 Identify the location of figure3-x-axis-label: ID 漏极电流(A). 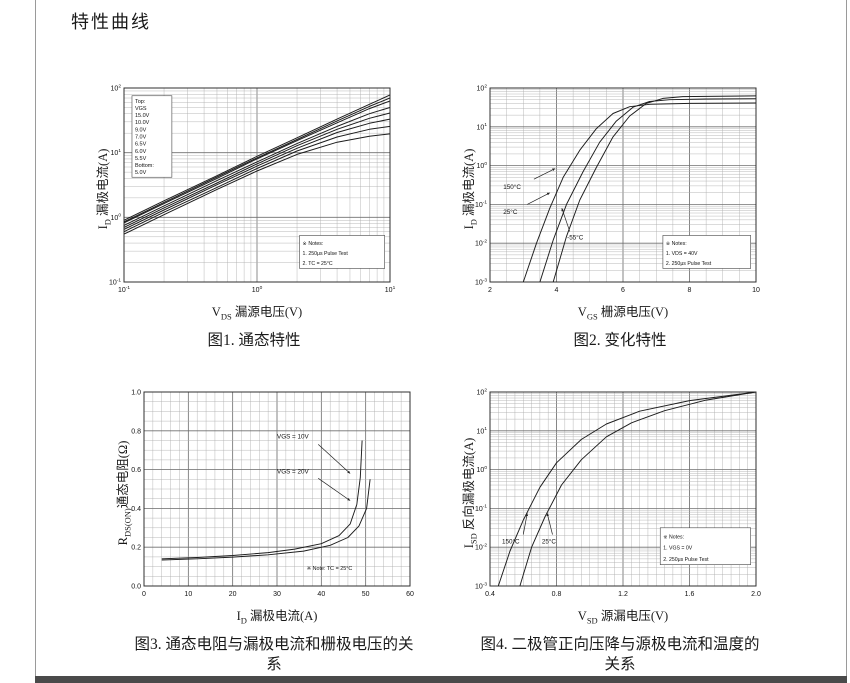
(266, 615).